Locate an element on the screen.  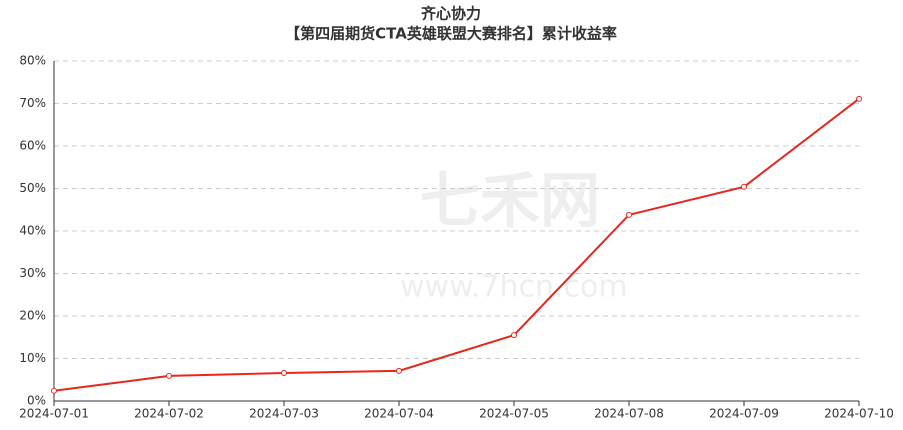
x-tick-label: 2024-07-03 is located at coordinates (284, 414).